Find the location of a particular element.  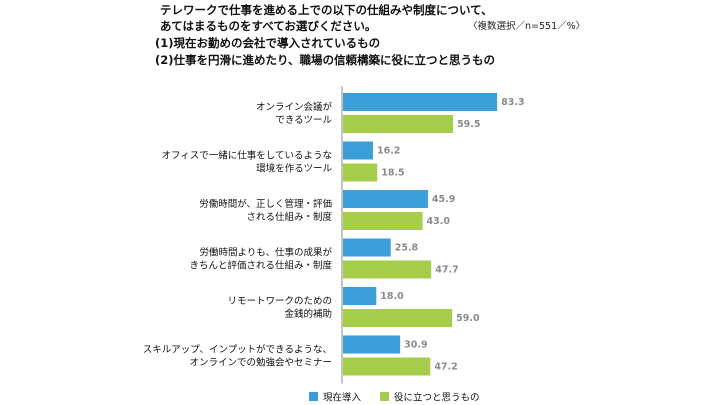

category-label: スキルアップ、インプットができるような、オンラインでの勉強会やセミナー is located at coordinates (237, 356).